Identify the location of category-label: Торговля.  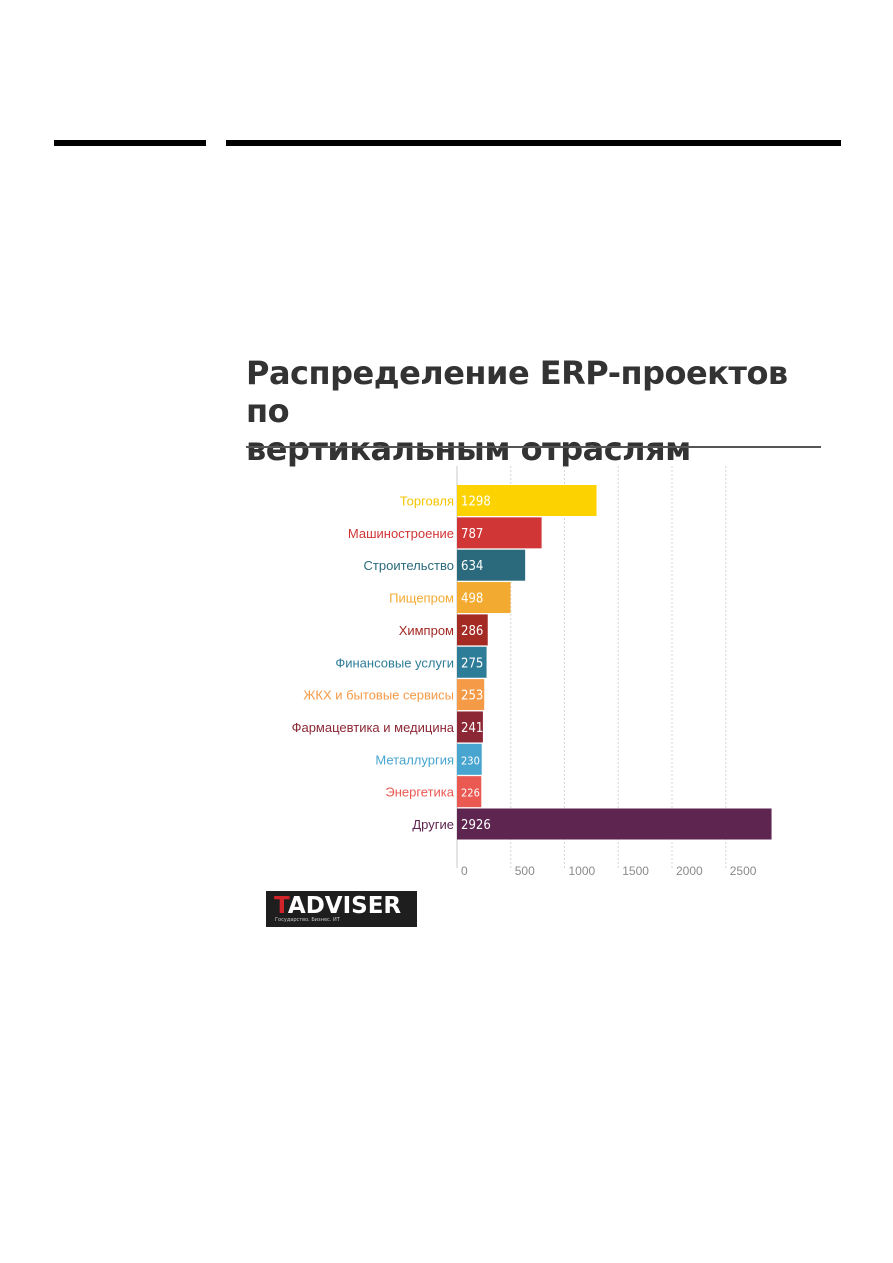
(427, 501).